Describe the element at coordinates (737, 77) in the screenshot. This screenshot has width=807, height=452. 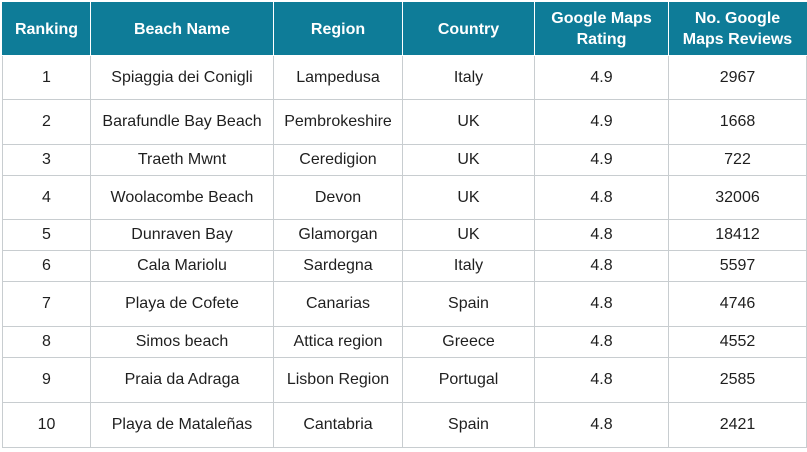
I see `cell-reviews: 2967` at that location.